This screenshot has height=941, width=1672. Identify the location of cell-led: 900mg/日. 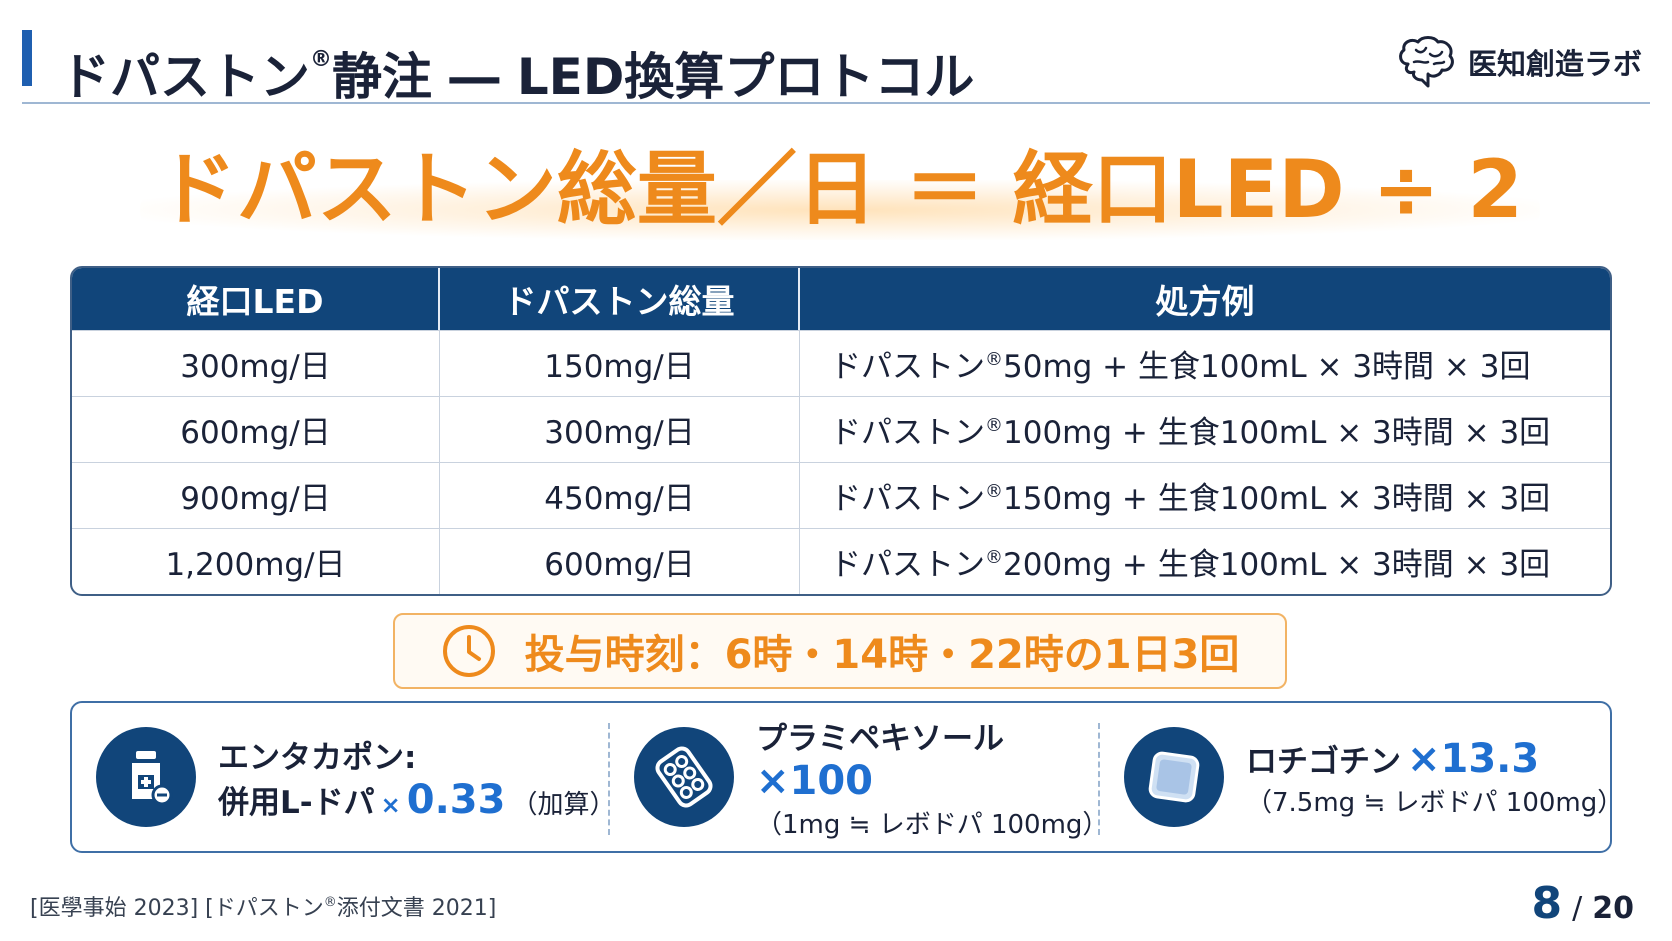
(256, 495).